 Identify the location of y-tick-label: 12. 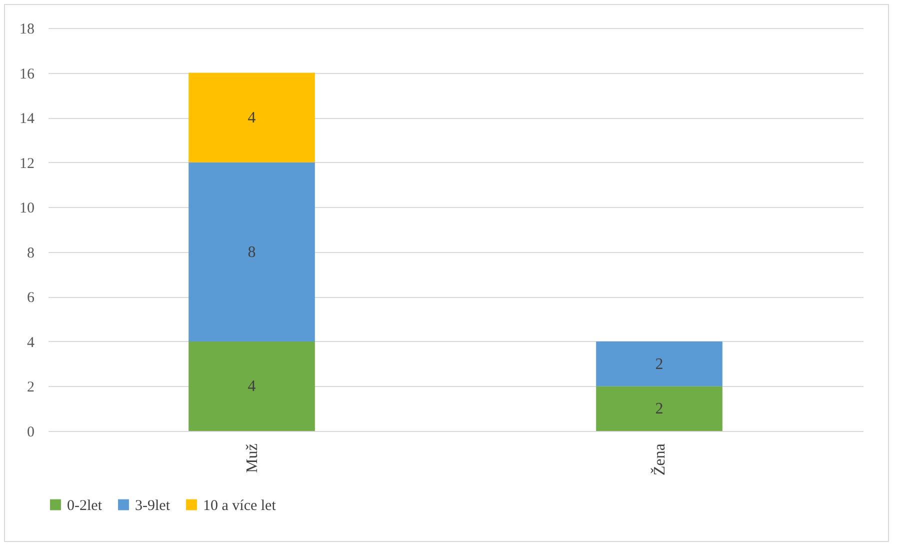
(27, 164).